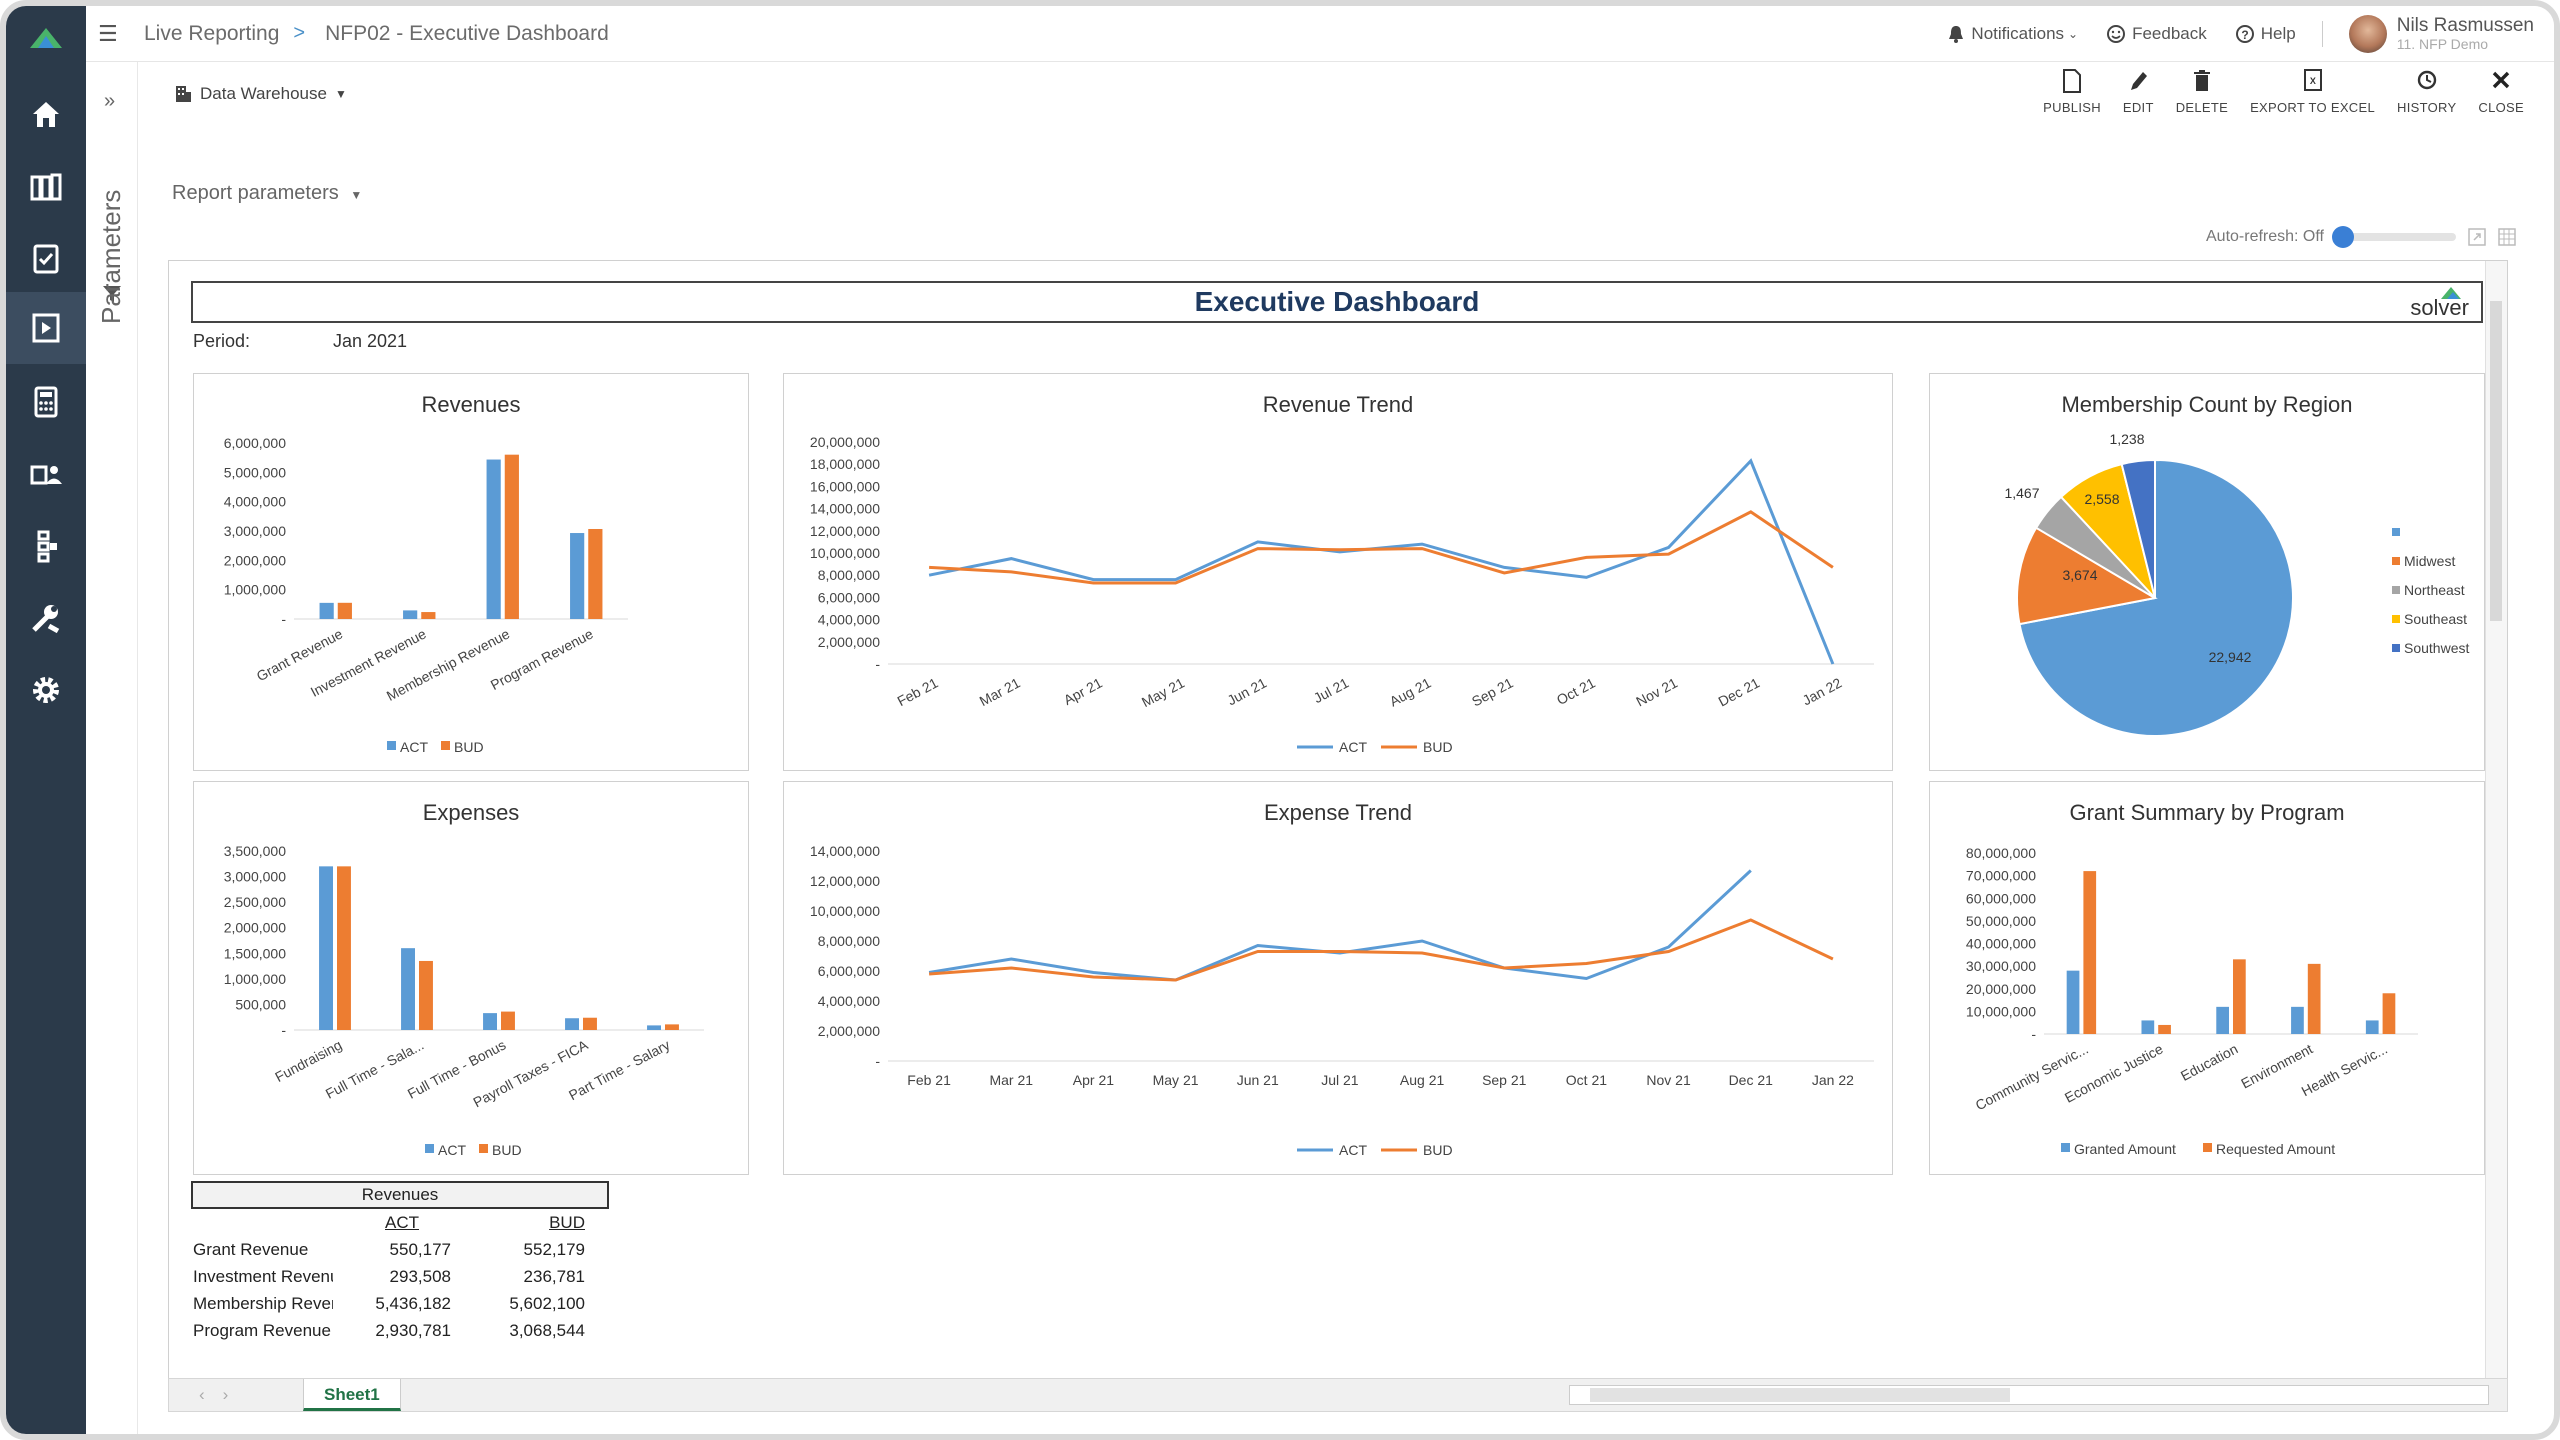 This screenshot has width=2560, height=1440. Describe the element at coordinates (2312, 80) in the screenshot. I see `excel-icon: X` at that location.